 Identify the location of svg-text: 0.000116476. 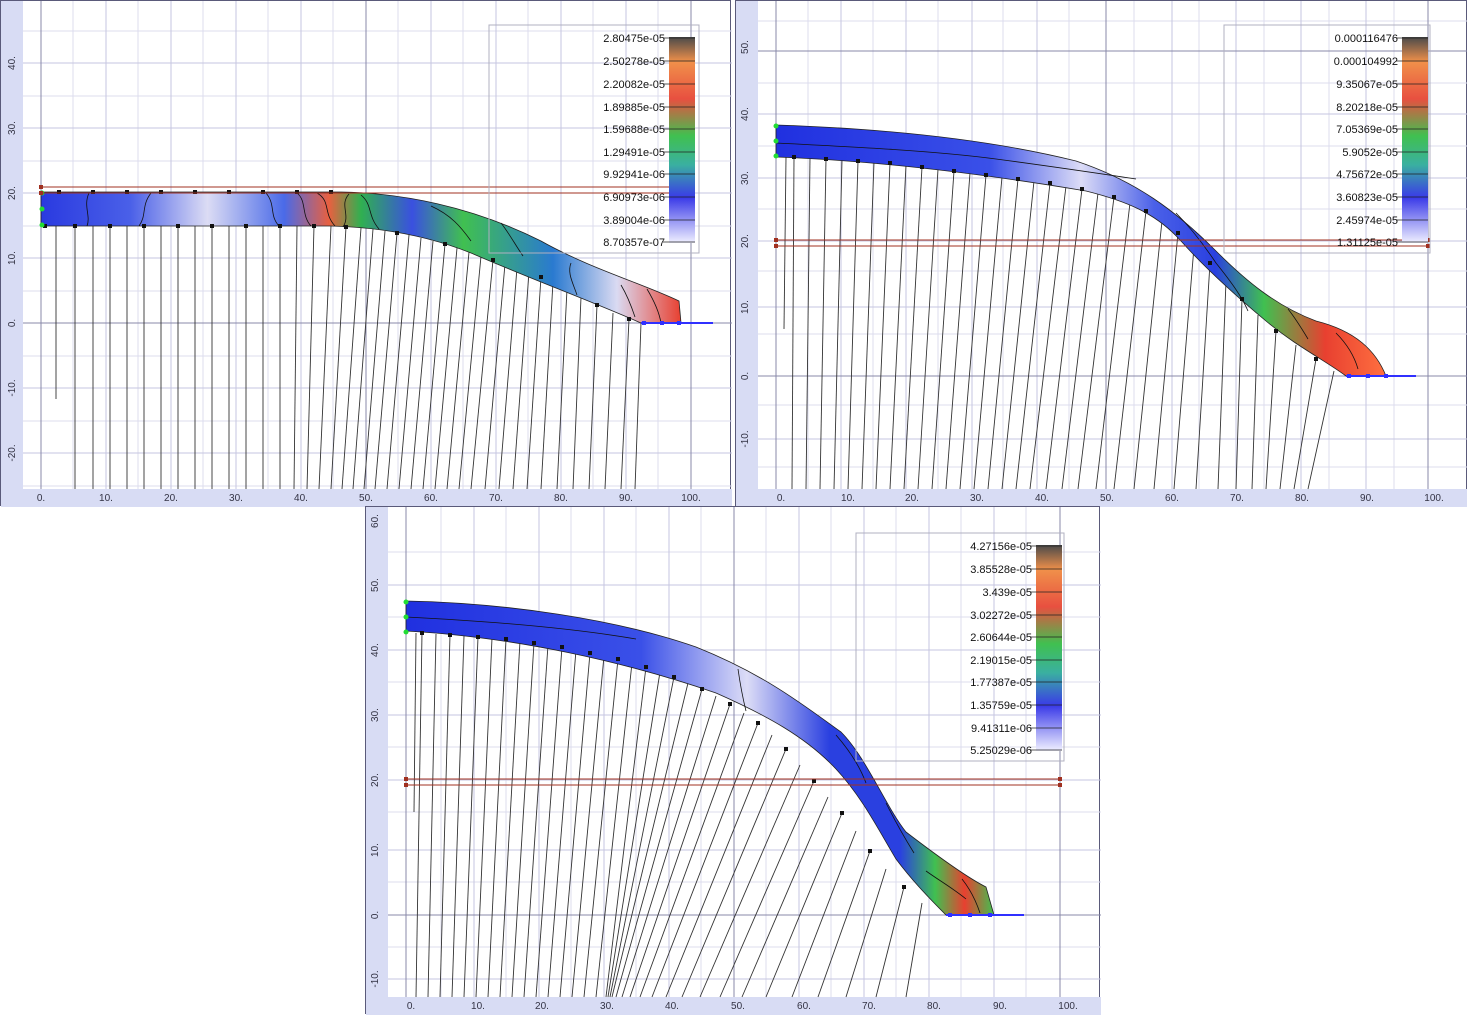
(1366, 39).